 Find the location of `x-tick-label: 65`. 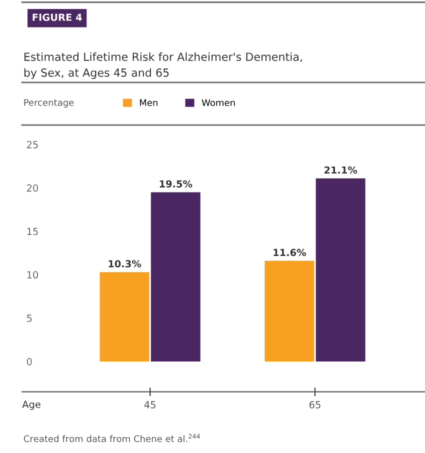

x-tick-label: 65 is located at coordinates (314, 404).